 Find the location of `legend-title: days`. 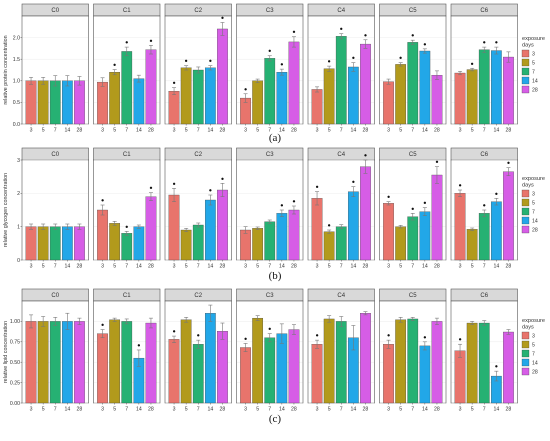

legend-title: days is located at coordinates (528, 328).